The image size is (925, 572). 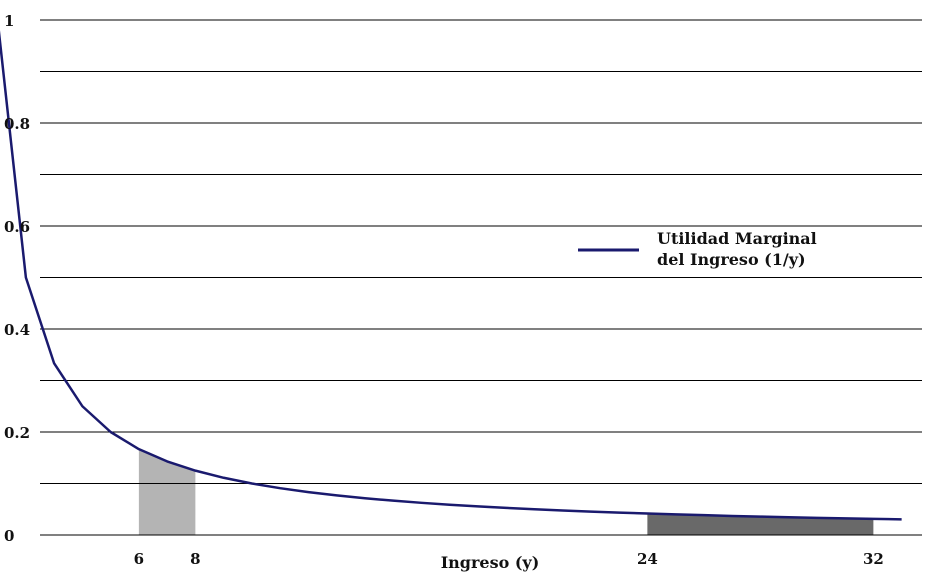 I want to click on y-tick-label: 0.6, so click(x=17, y=227).